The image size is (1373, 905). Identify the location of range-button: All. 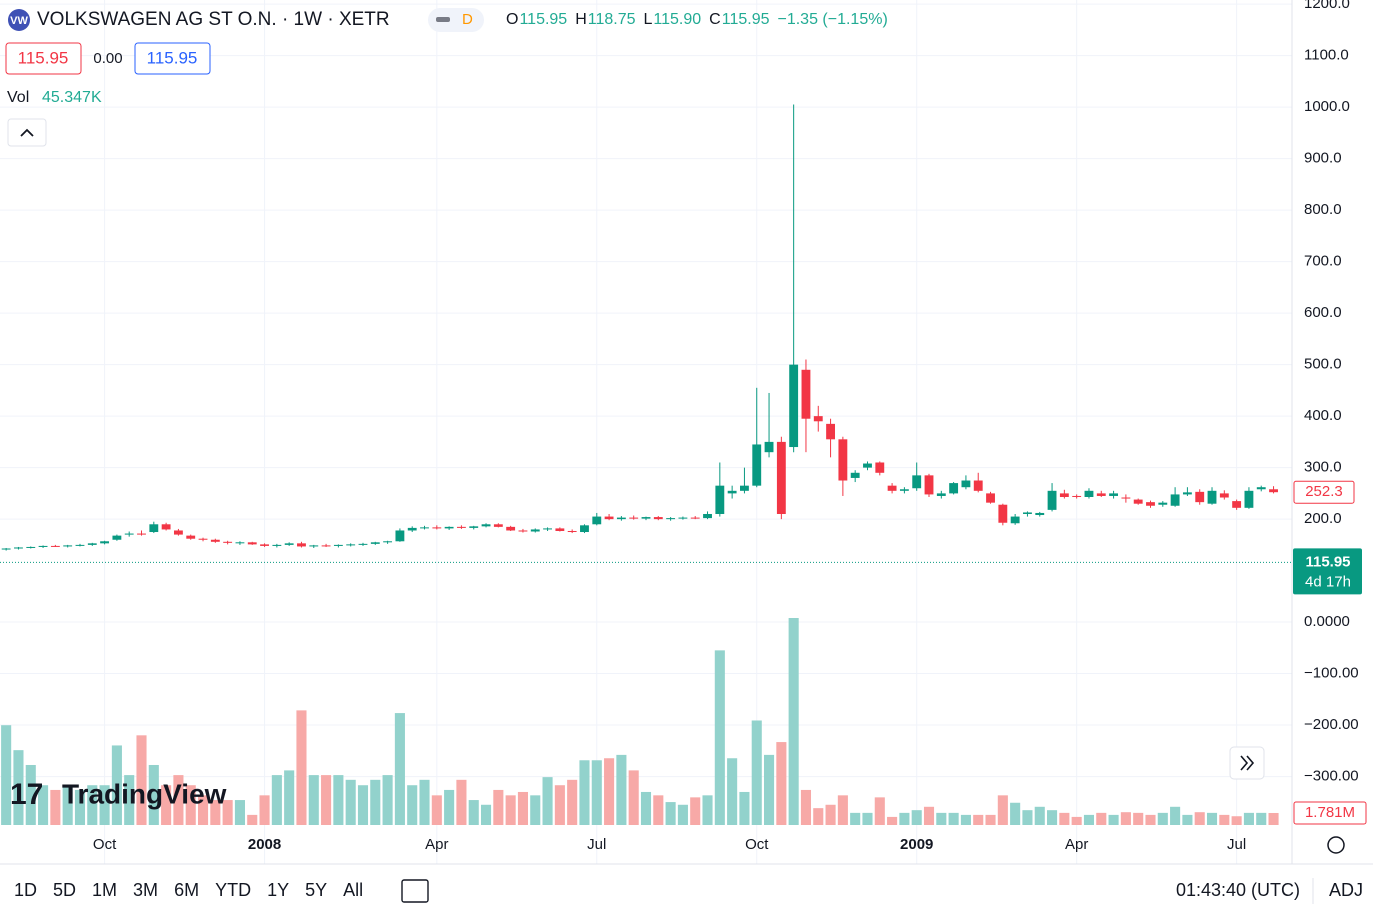
(353, 890).